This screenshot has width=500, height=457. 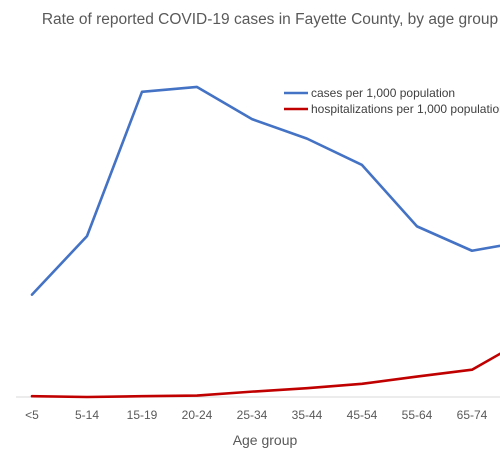 What do you see at coordinates (265, 440) in the screenshot?
I see `x-axis-title: Age group` at bounding box center [265, 440].